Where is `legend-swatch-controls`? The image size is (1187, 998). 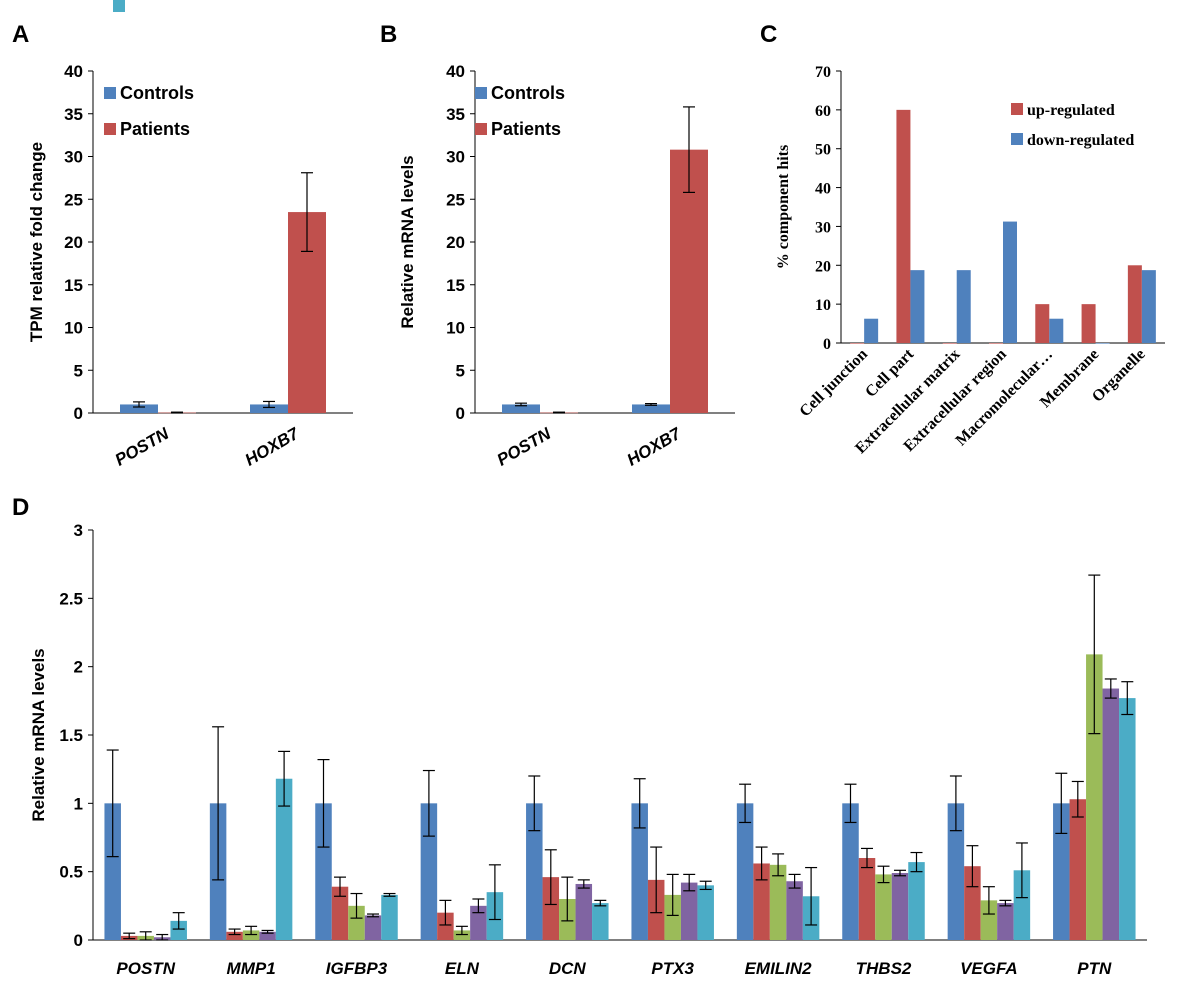 legend-swatch-controls is located at coordinates (110, 93).